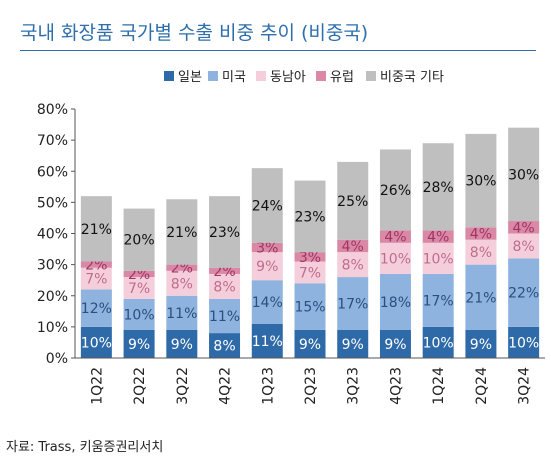 The width and height of the screenshot is (551, 468). What do you see at coordinates (354, 386) in the screenshot?
I see `x-tick-label: 3Q23` at bounding box center [354, 386].